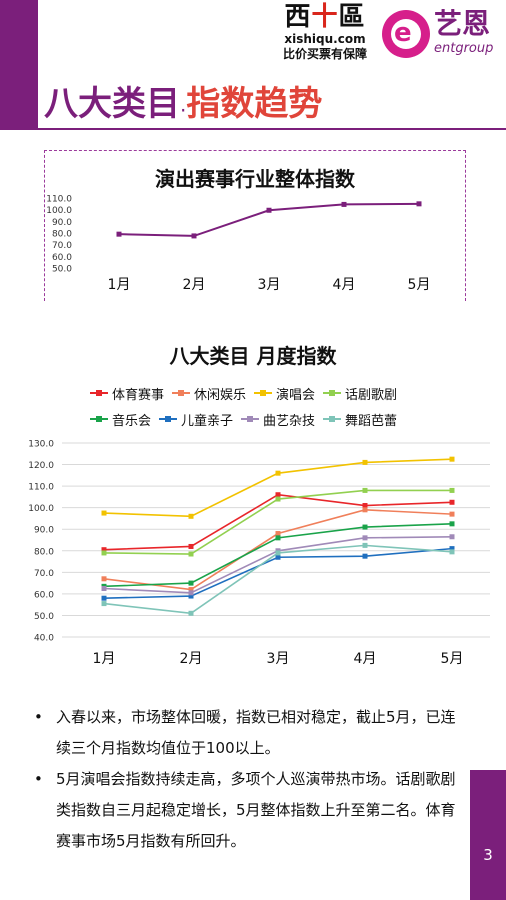  What do you see at coordinates (360, 419) in the screenshot?
I see `legend-item: 舞蹈芭蕾` at bounding box center [360, 419].